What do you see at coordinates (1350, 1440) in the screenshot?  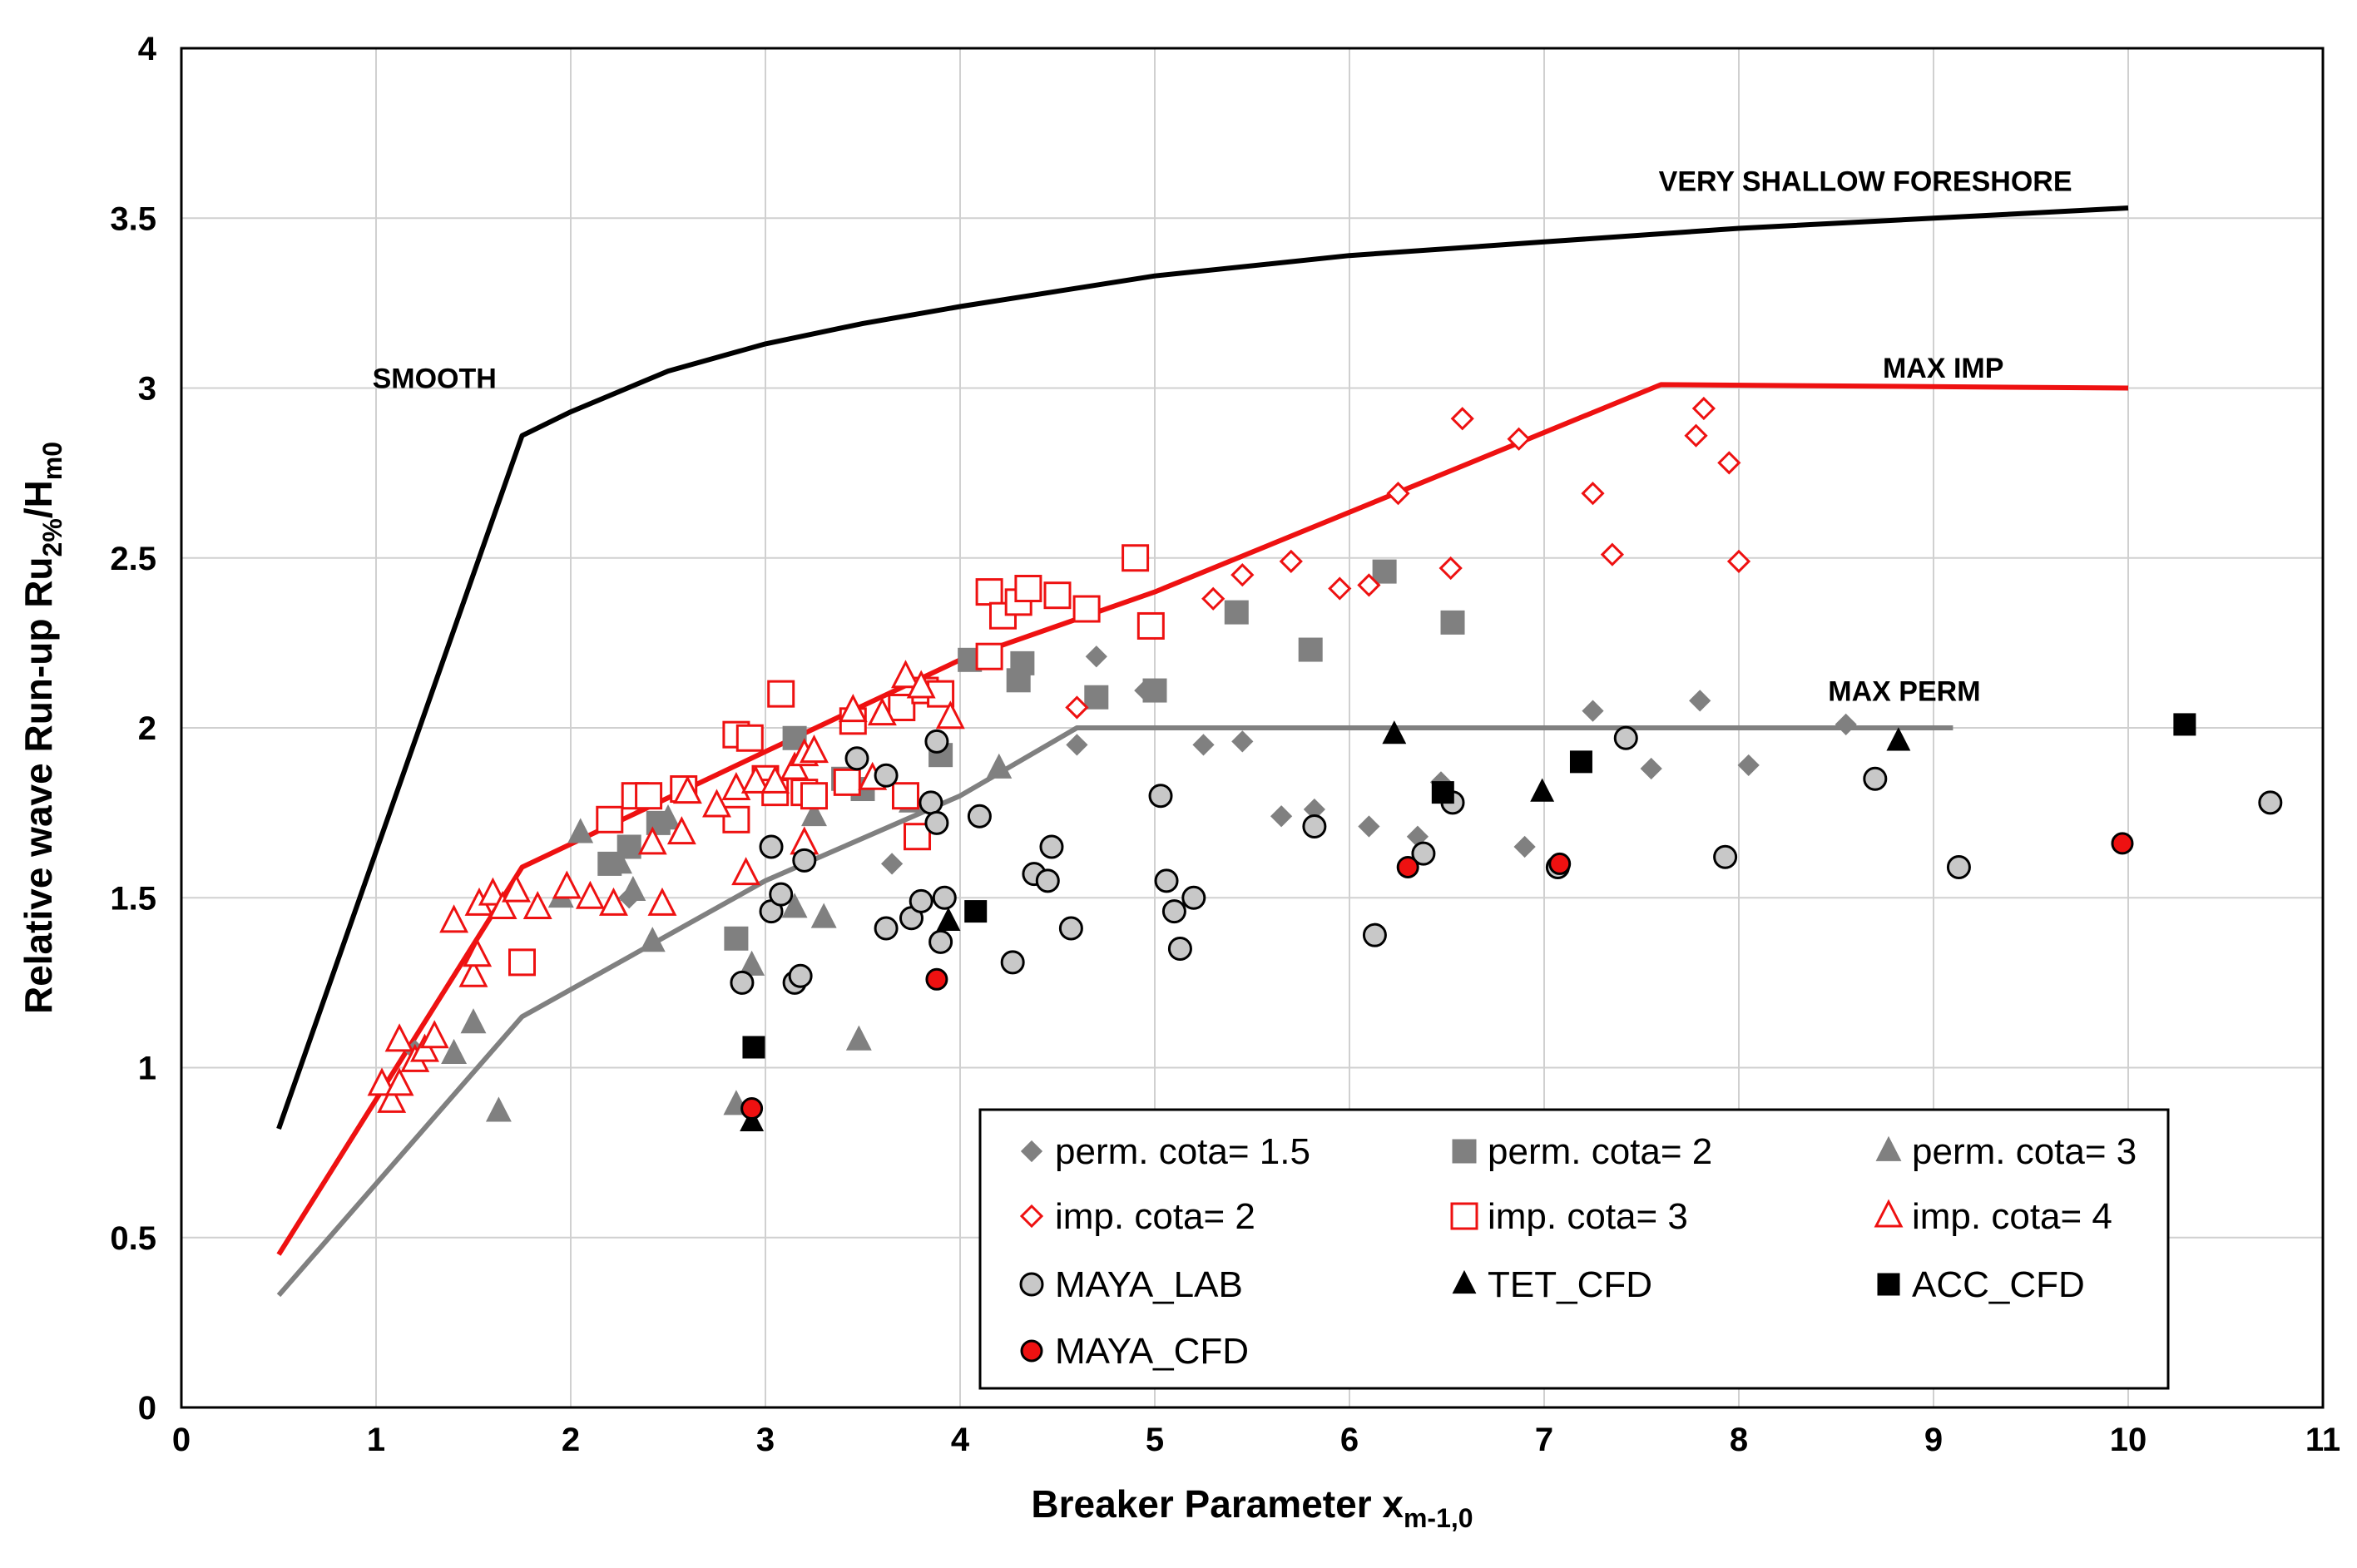 I see `x-tick-label: 6` at bounding box center [1350, 1440].